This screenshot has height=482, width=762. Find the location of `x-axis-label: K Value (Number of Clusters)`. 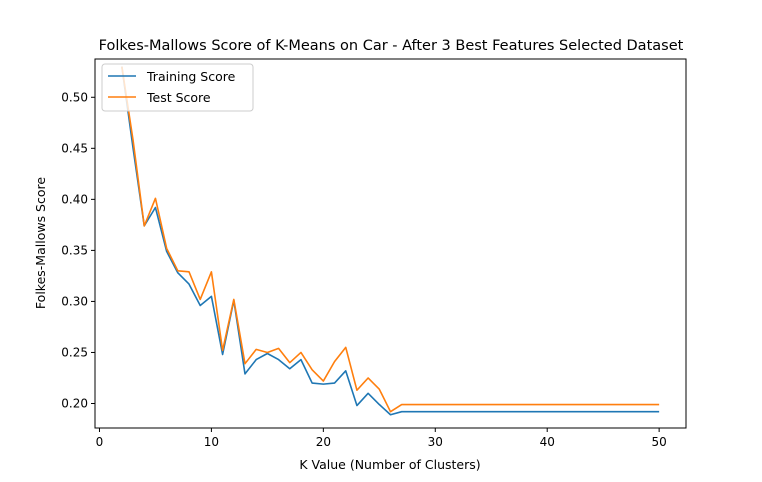

x-axis-label: K Value (Number of Clusters) is located at coordinates (389, 464).